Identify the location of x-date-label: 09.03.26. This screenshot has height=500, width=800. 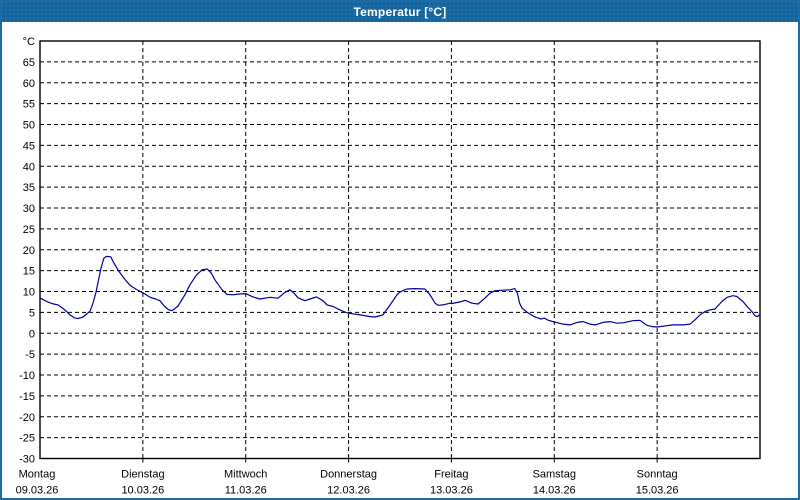
(37, 491).